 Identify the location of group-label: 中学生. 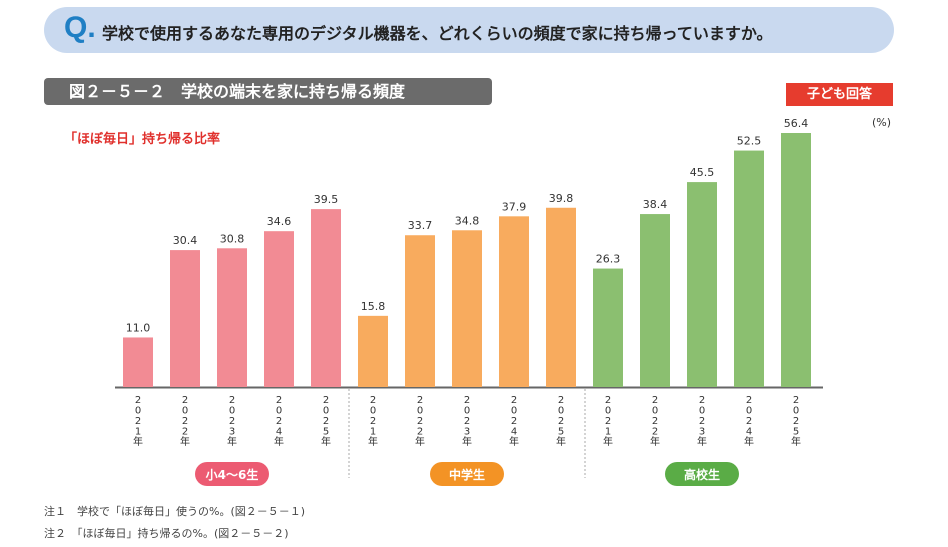
(467, 474).